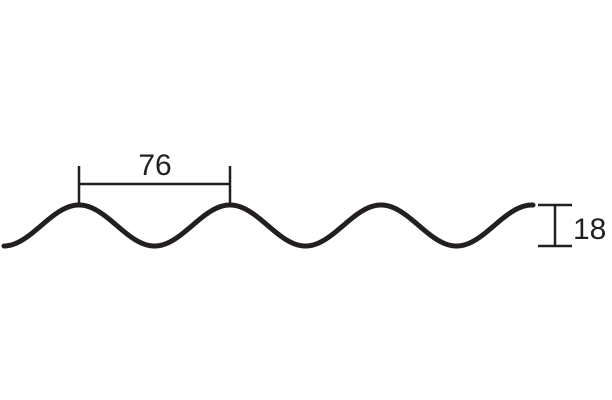 This screenshot has height=400, width=612. Describe the element at coordinates (154, 165) in the screenshot. I see `pitch-dimension-label: 76` at that location.